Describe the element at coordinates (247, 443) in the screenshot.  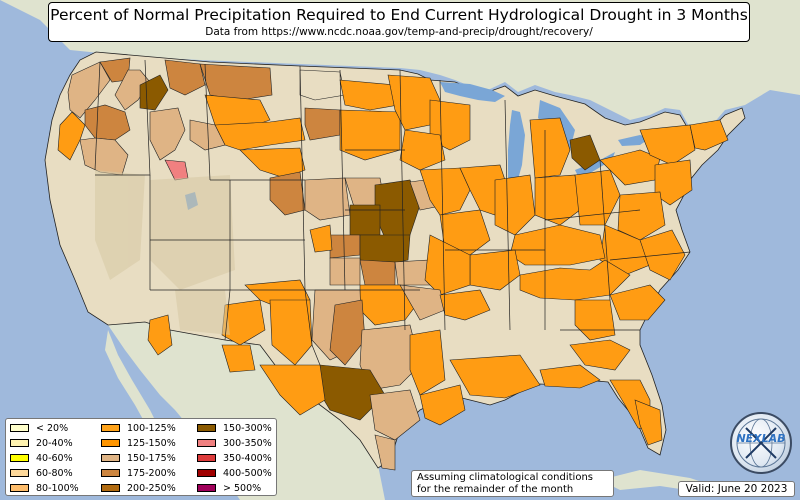
I see `legend-label: 300-350%` at that location.